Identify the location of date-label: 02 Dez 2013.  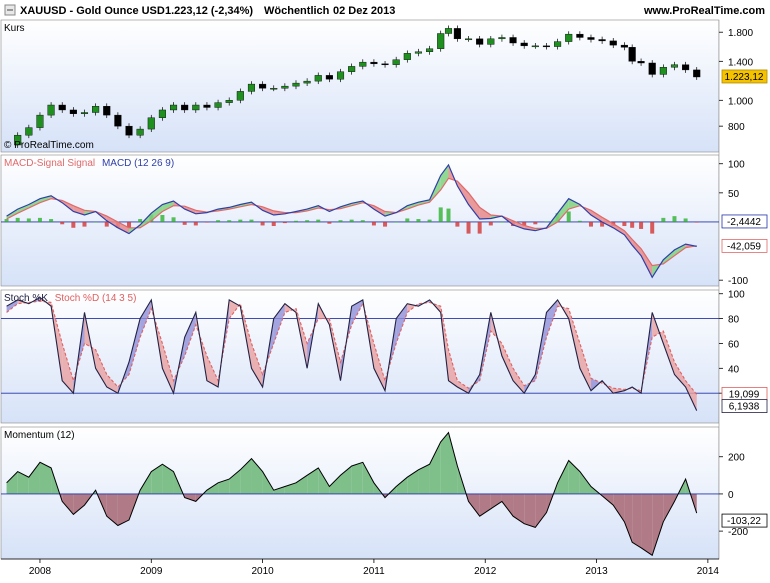
(364, 11).